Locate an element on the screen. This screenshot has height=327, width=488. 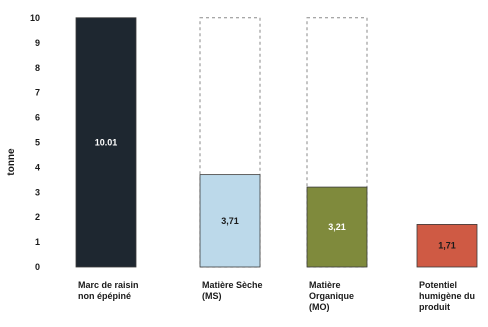
y-axis: 0 1 2 3 4 5 6 7 8 9 10 is located at coordinates (35, 142).